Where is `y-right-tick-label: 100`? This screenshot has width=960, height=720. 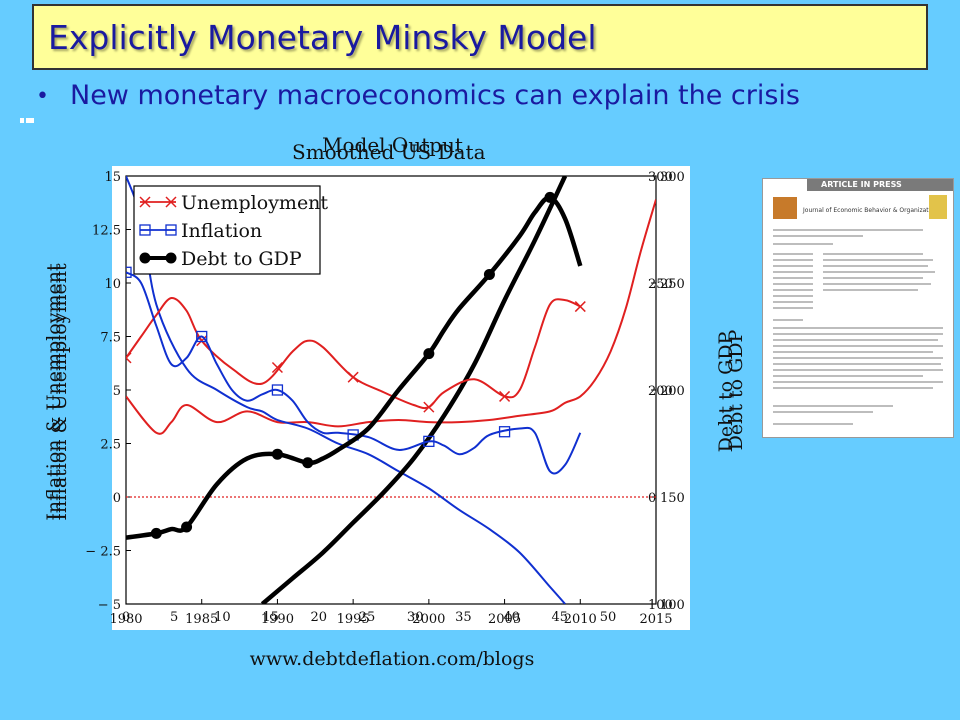 y-right-tick-label: 100 is located at coordinates (672, 605).